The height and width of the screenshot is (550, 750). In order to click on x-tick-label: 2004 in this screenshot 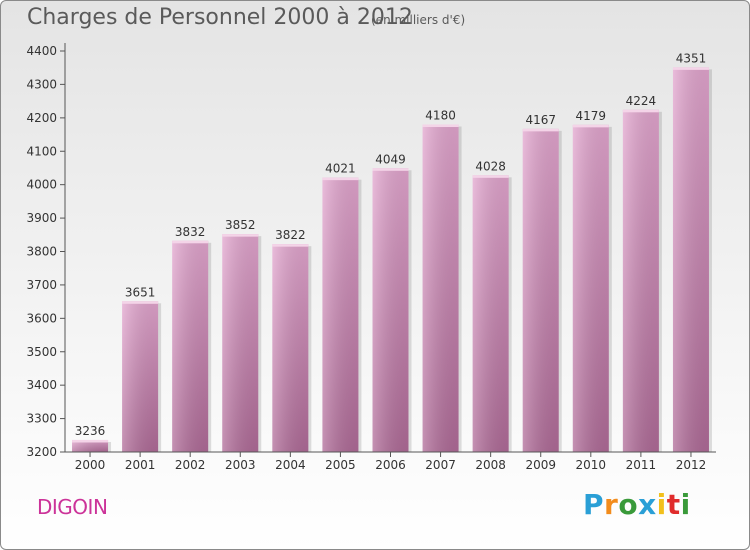, I will do `click(290, 465)`.